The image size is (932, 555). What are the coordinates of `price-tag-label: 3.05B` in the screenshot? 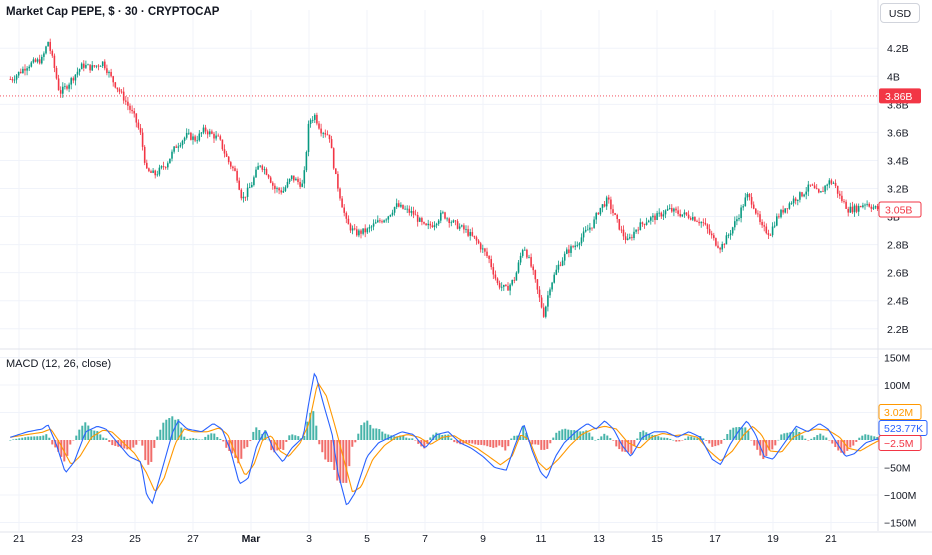 It's located at (898, 211).